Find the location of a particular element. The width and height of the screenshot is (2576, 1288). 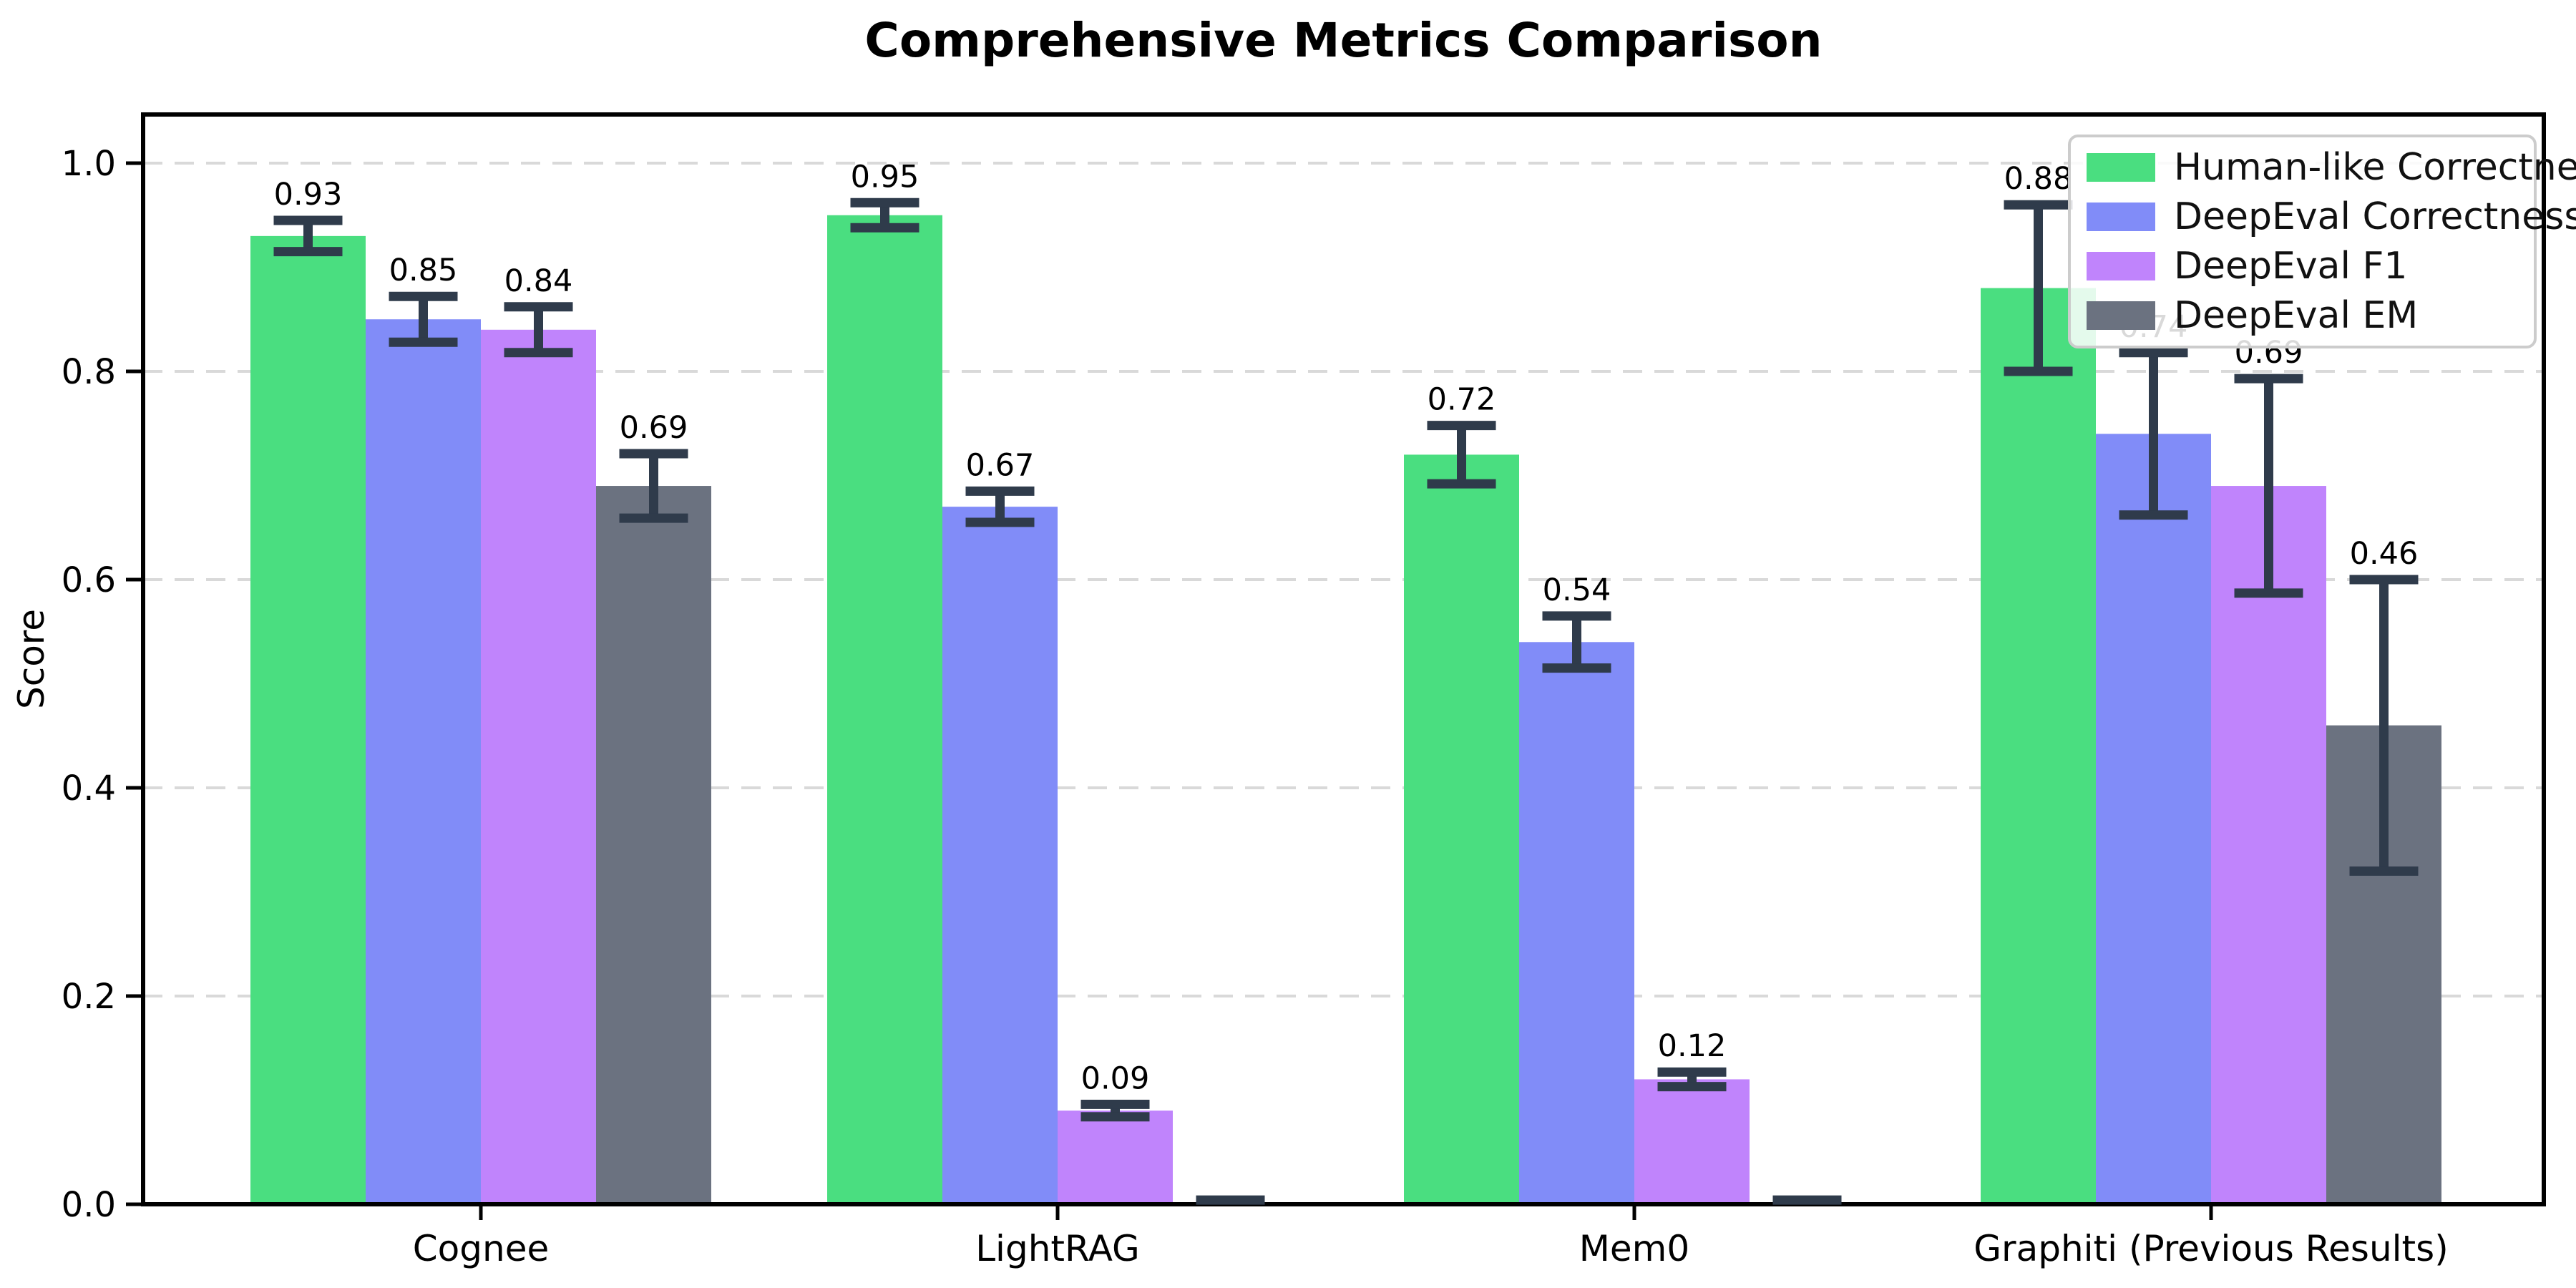

legend-item: Human-like Correctness is located at coordinates (2331, 167).